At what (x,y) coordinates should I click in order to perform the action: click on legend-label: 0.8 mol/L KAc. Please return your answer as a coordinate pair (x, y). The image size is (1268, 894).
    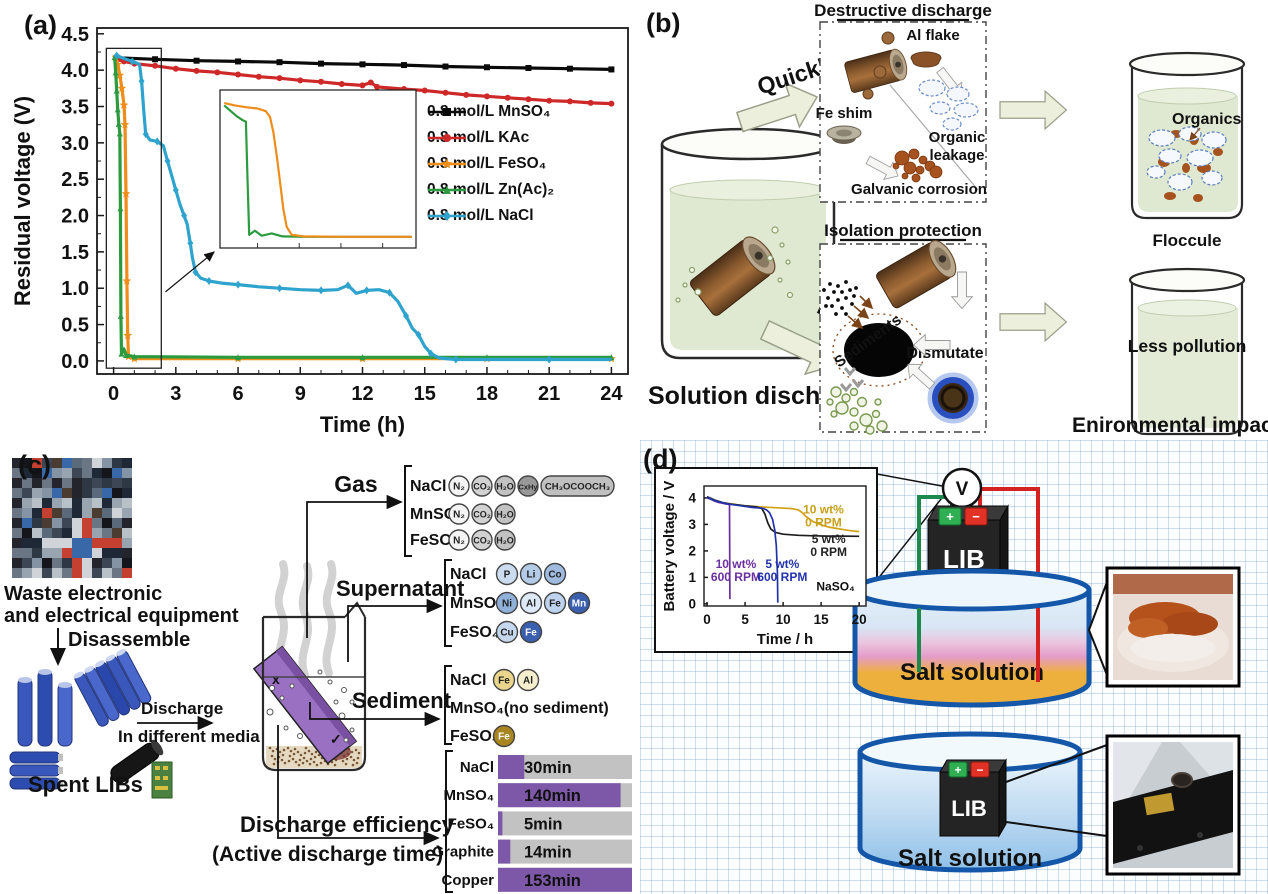
    Looking at the image, I should click on (478, 137).